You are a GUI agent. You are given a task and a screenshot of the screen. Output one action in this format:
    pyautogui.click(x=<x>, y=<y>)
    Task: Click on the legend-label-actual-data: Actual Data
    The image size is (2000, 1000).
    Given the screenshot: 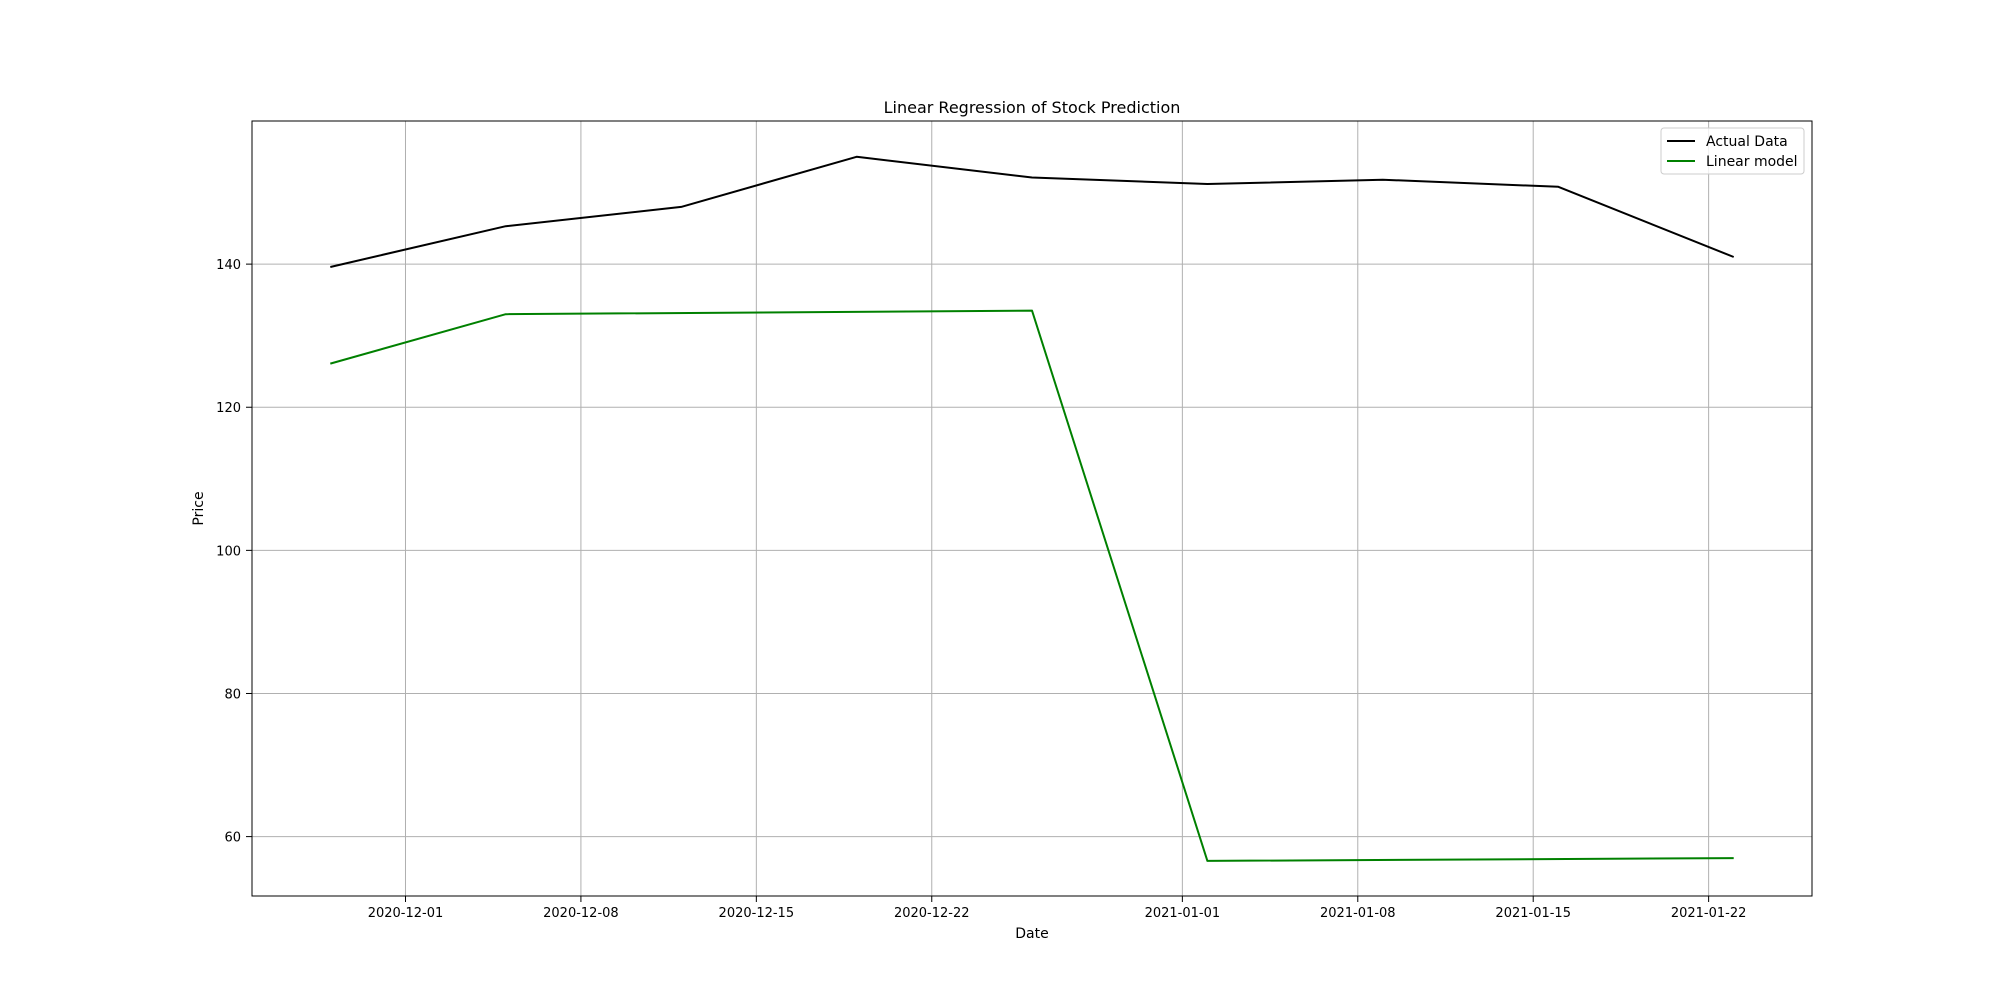 What is the action you would take?
    pyautogui.click(x=1747, y=142)
    